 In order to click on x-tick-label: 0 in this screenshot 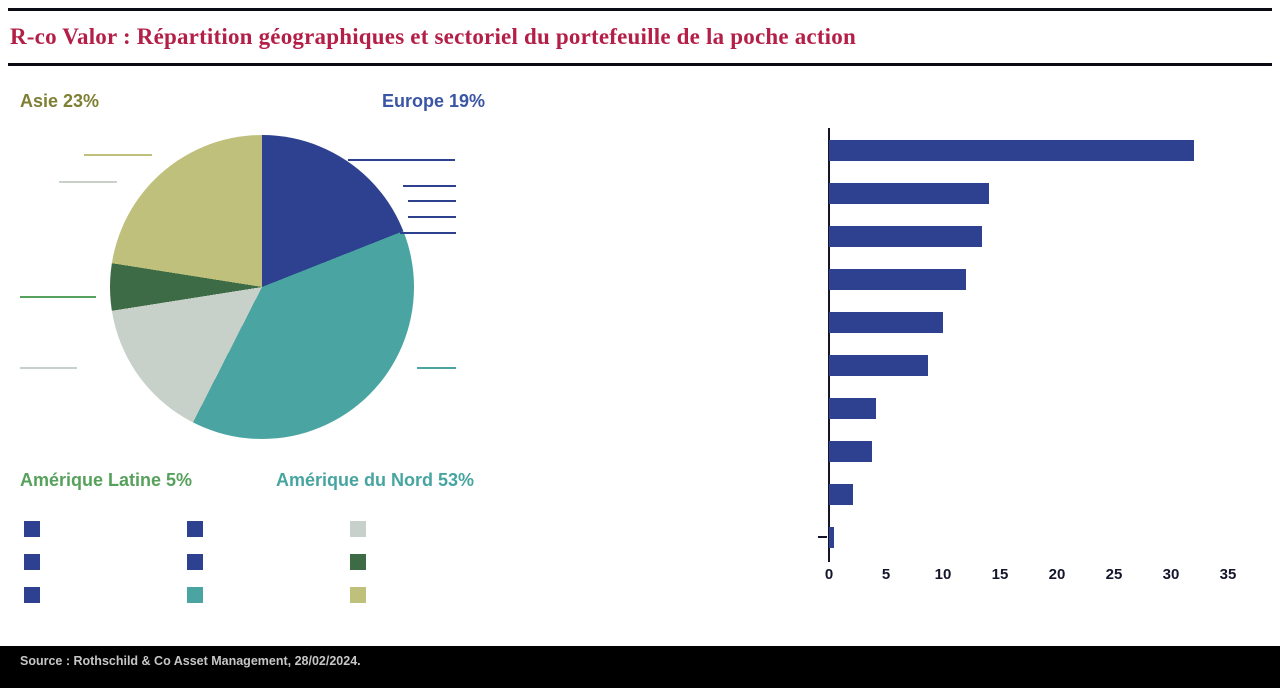, I will do `click(829, 574)`.